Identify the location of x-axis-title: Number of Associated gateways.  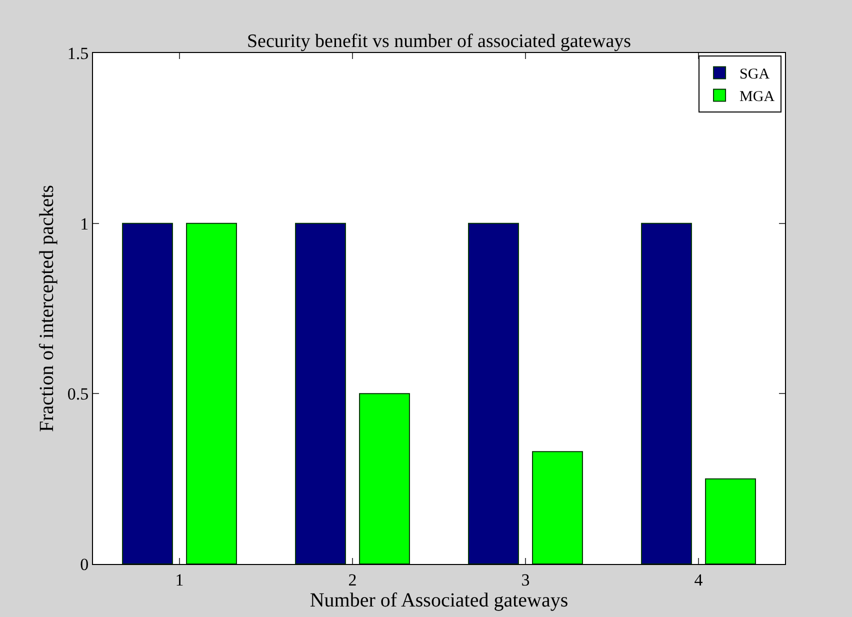
(439, 600).